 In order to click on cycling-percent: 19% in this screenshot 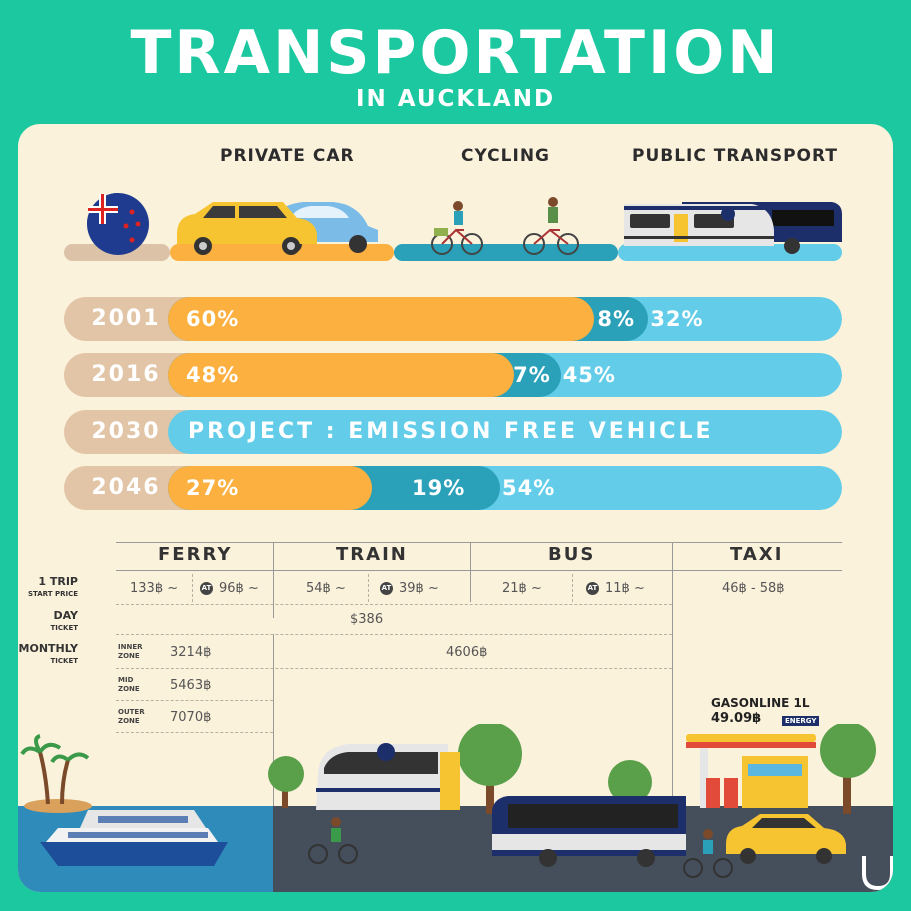, I will do `click(439, 488)`.